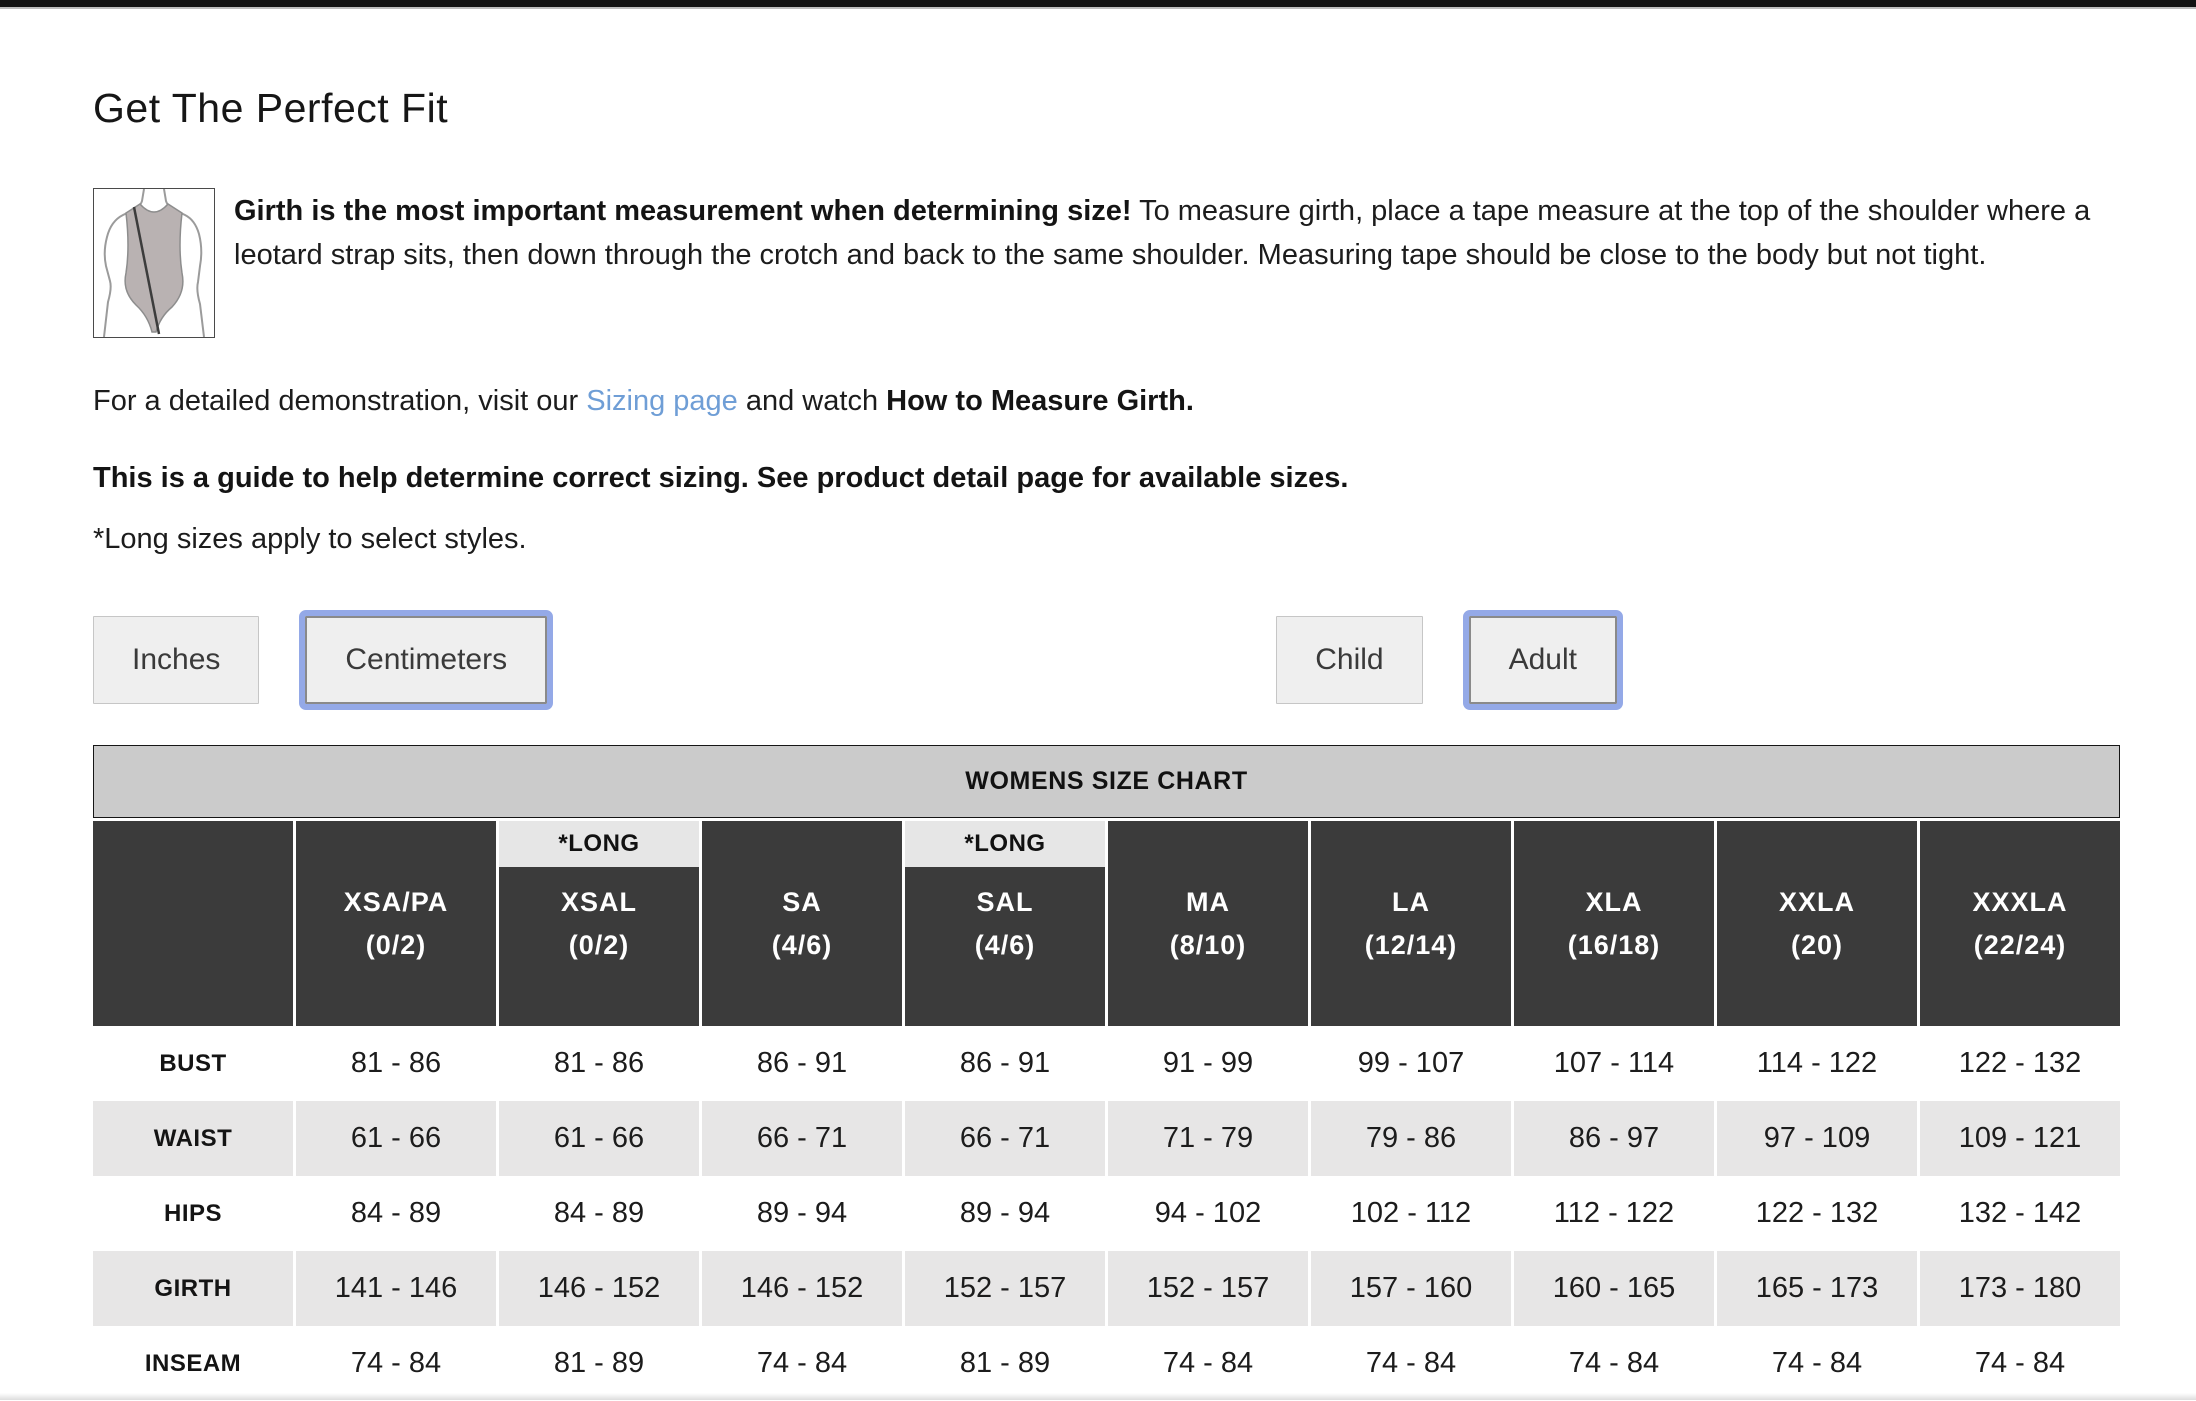 This screenshot has width=2196, height=1401. Describe the element at coordinates (1411, 1288) in the screenshot. I see `size-cell: 157 - 160` at that location.